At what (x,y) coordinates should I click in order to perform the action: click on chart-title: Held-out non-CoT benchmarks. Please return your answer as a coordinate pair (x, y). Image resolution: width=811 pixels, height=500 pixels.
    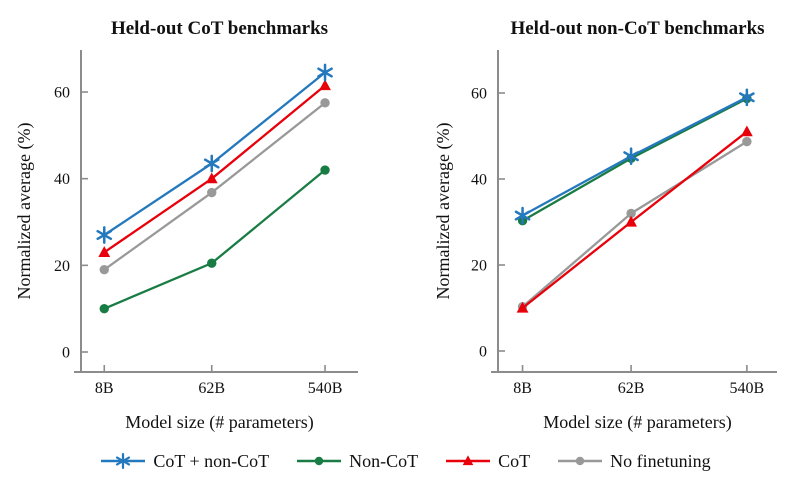
    Looking at the image, I should click on (637, 28).